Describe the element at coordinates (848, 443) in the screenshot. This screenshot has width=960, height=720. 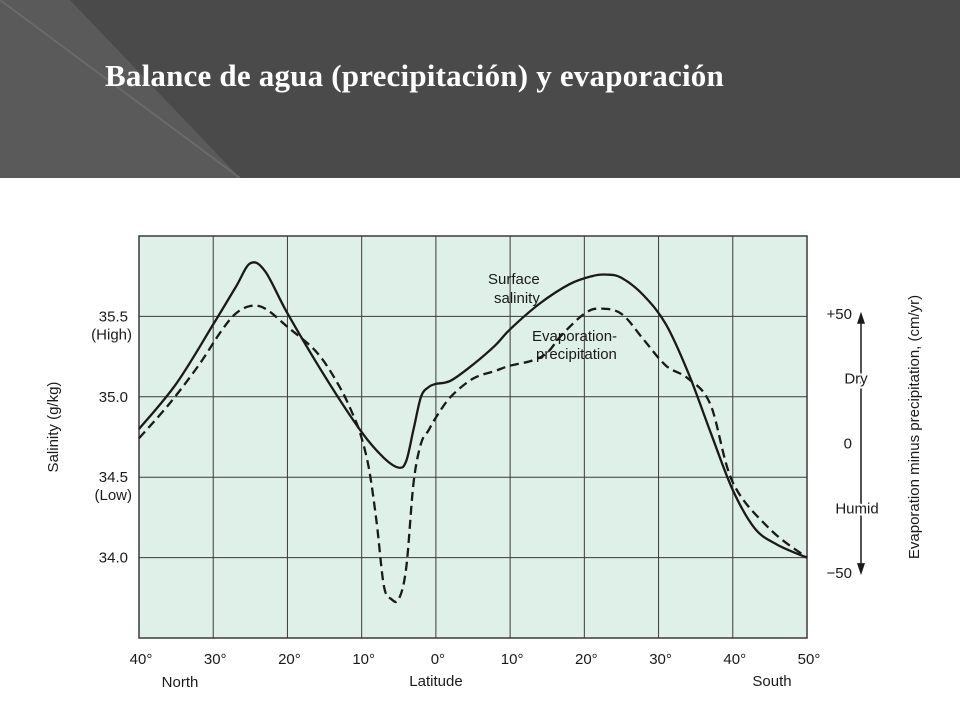
I see `y-right-tick-label: 0` at that location.